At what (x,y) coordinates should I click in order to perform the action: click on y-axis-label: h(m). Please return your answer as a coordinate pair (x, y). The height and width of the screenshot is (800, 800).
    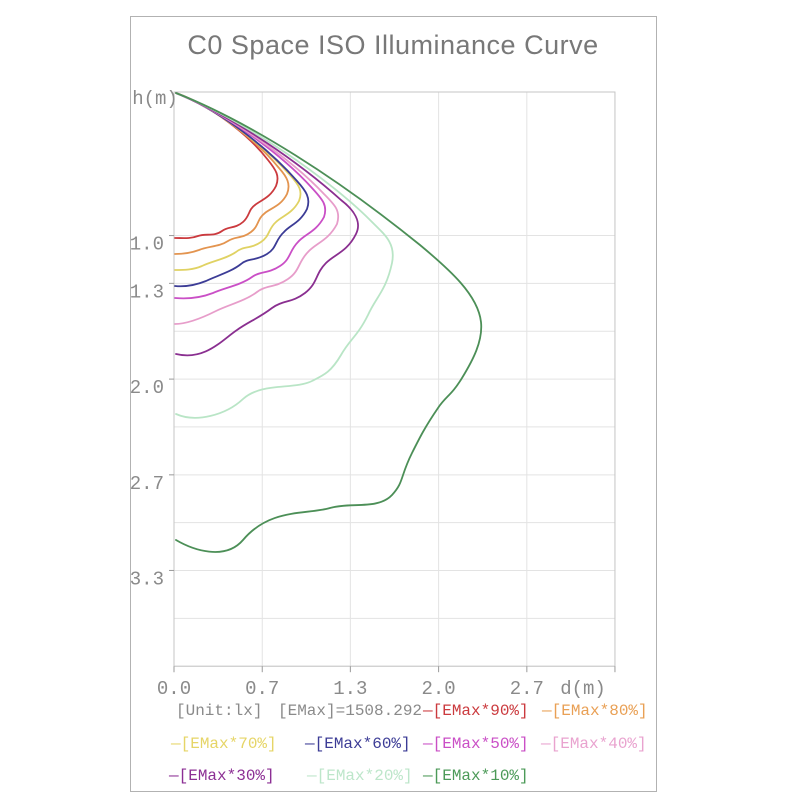
    Looking at the image, I should click on (155, 99).